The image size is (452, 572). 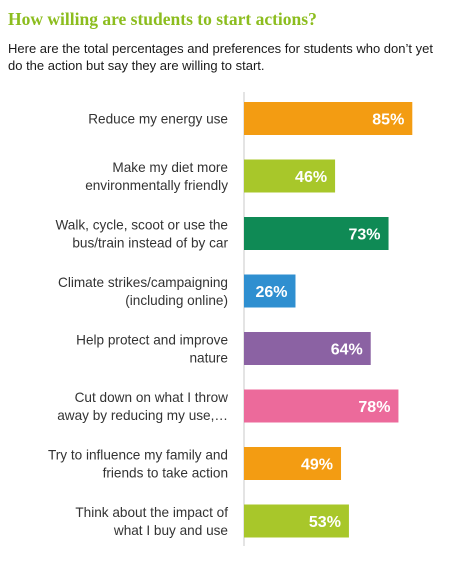 What do you see at coordinates (156, 185) in the screenshot?
I see `category-label-line: environmentally friendly` at bounding box center [156, 185].